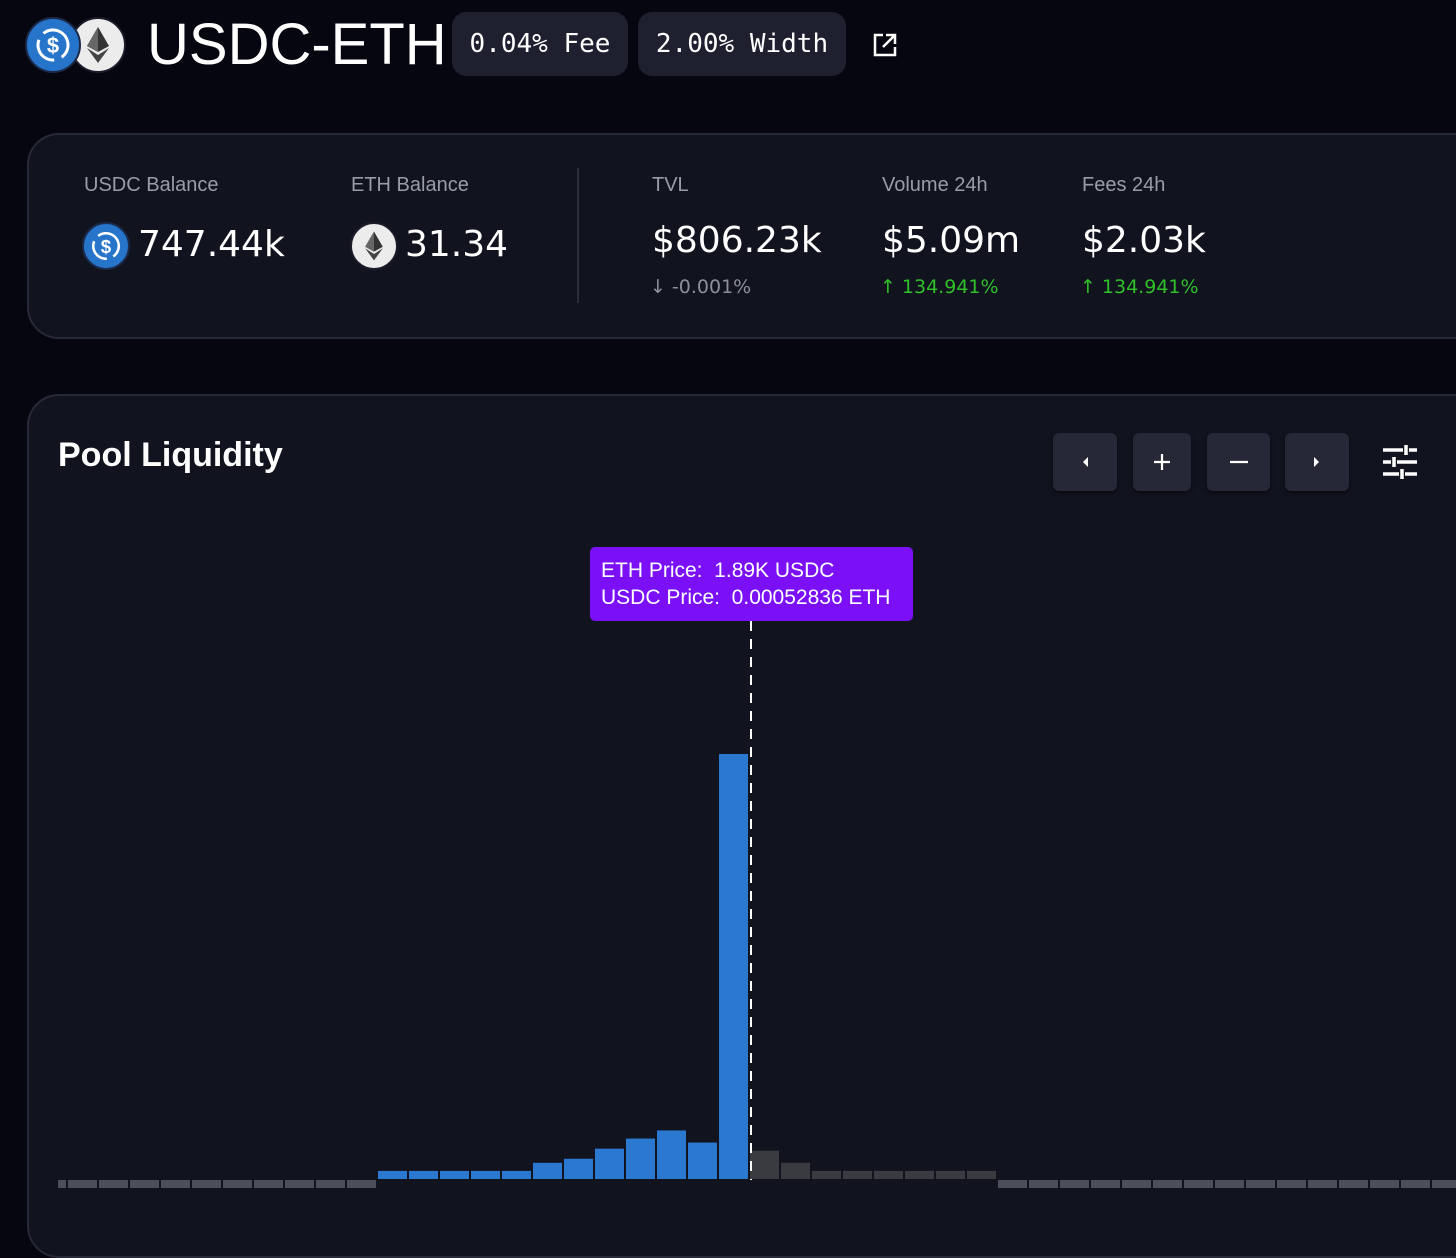 The image size is (1456, 1258). I want to click on tvl-change-value: -0.001%, so click(711, 287).